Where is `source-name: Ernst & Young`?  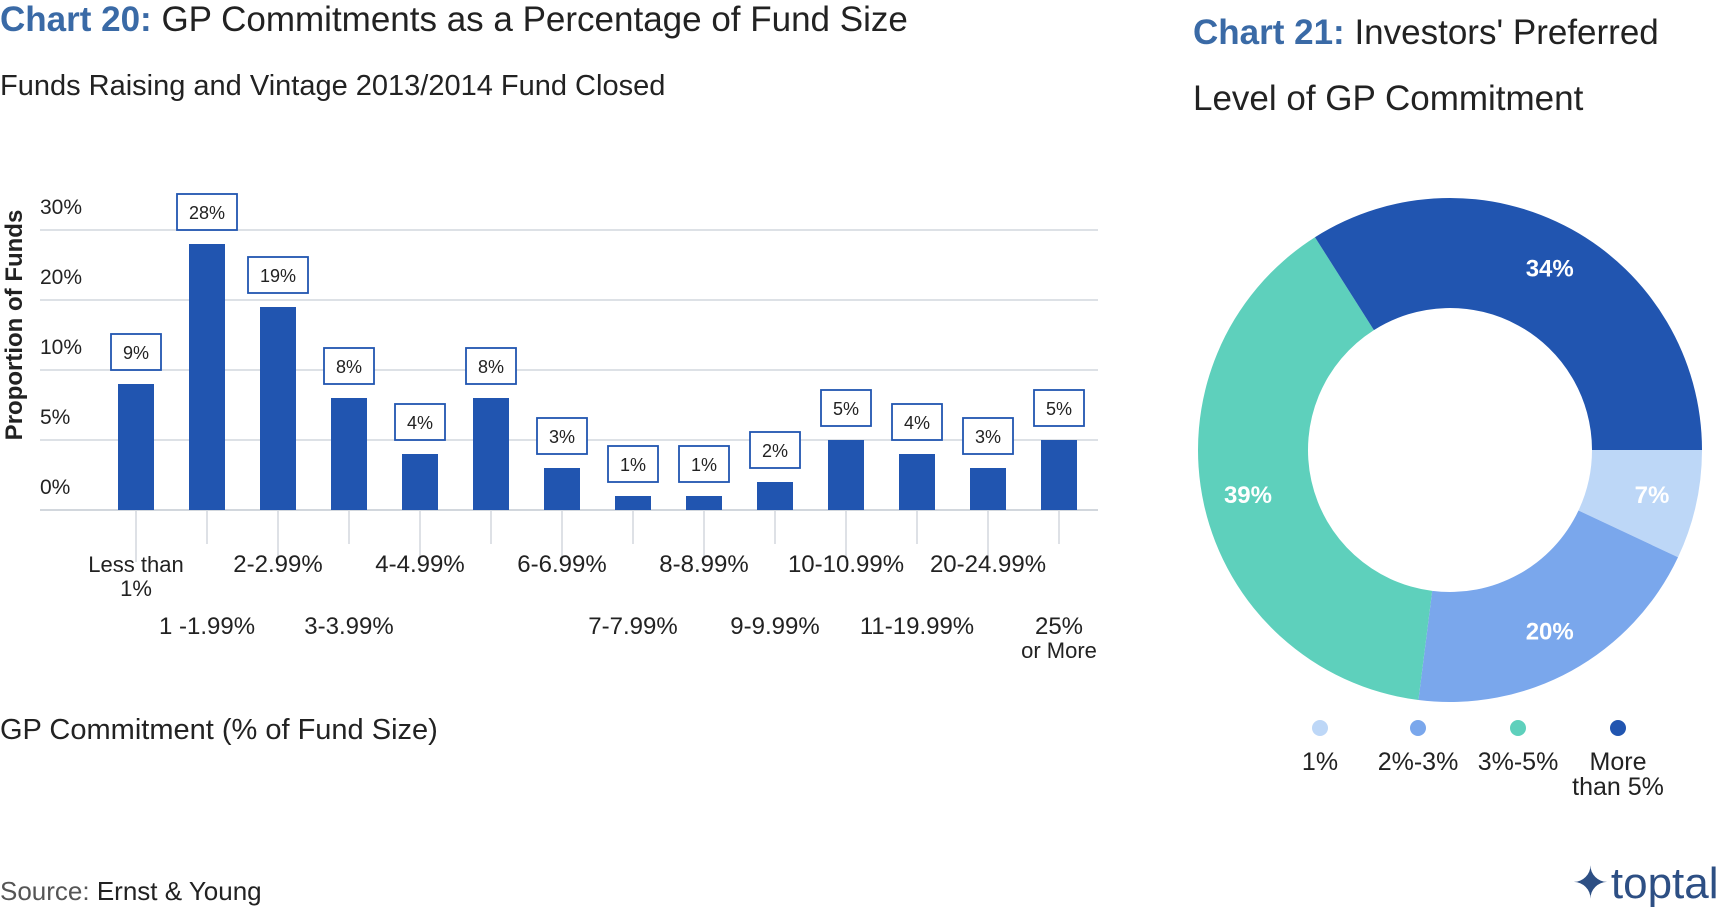 source-name: Ernst & Young is located at coordinates (179, 891).